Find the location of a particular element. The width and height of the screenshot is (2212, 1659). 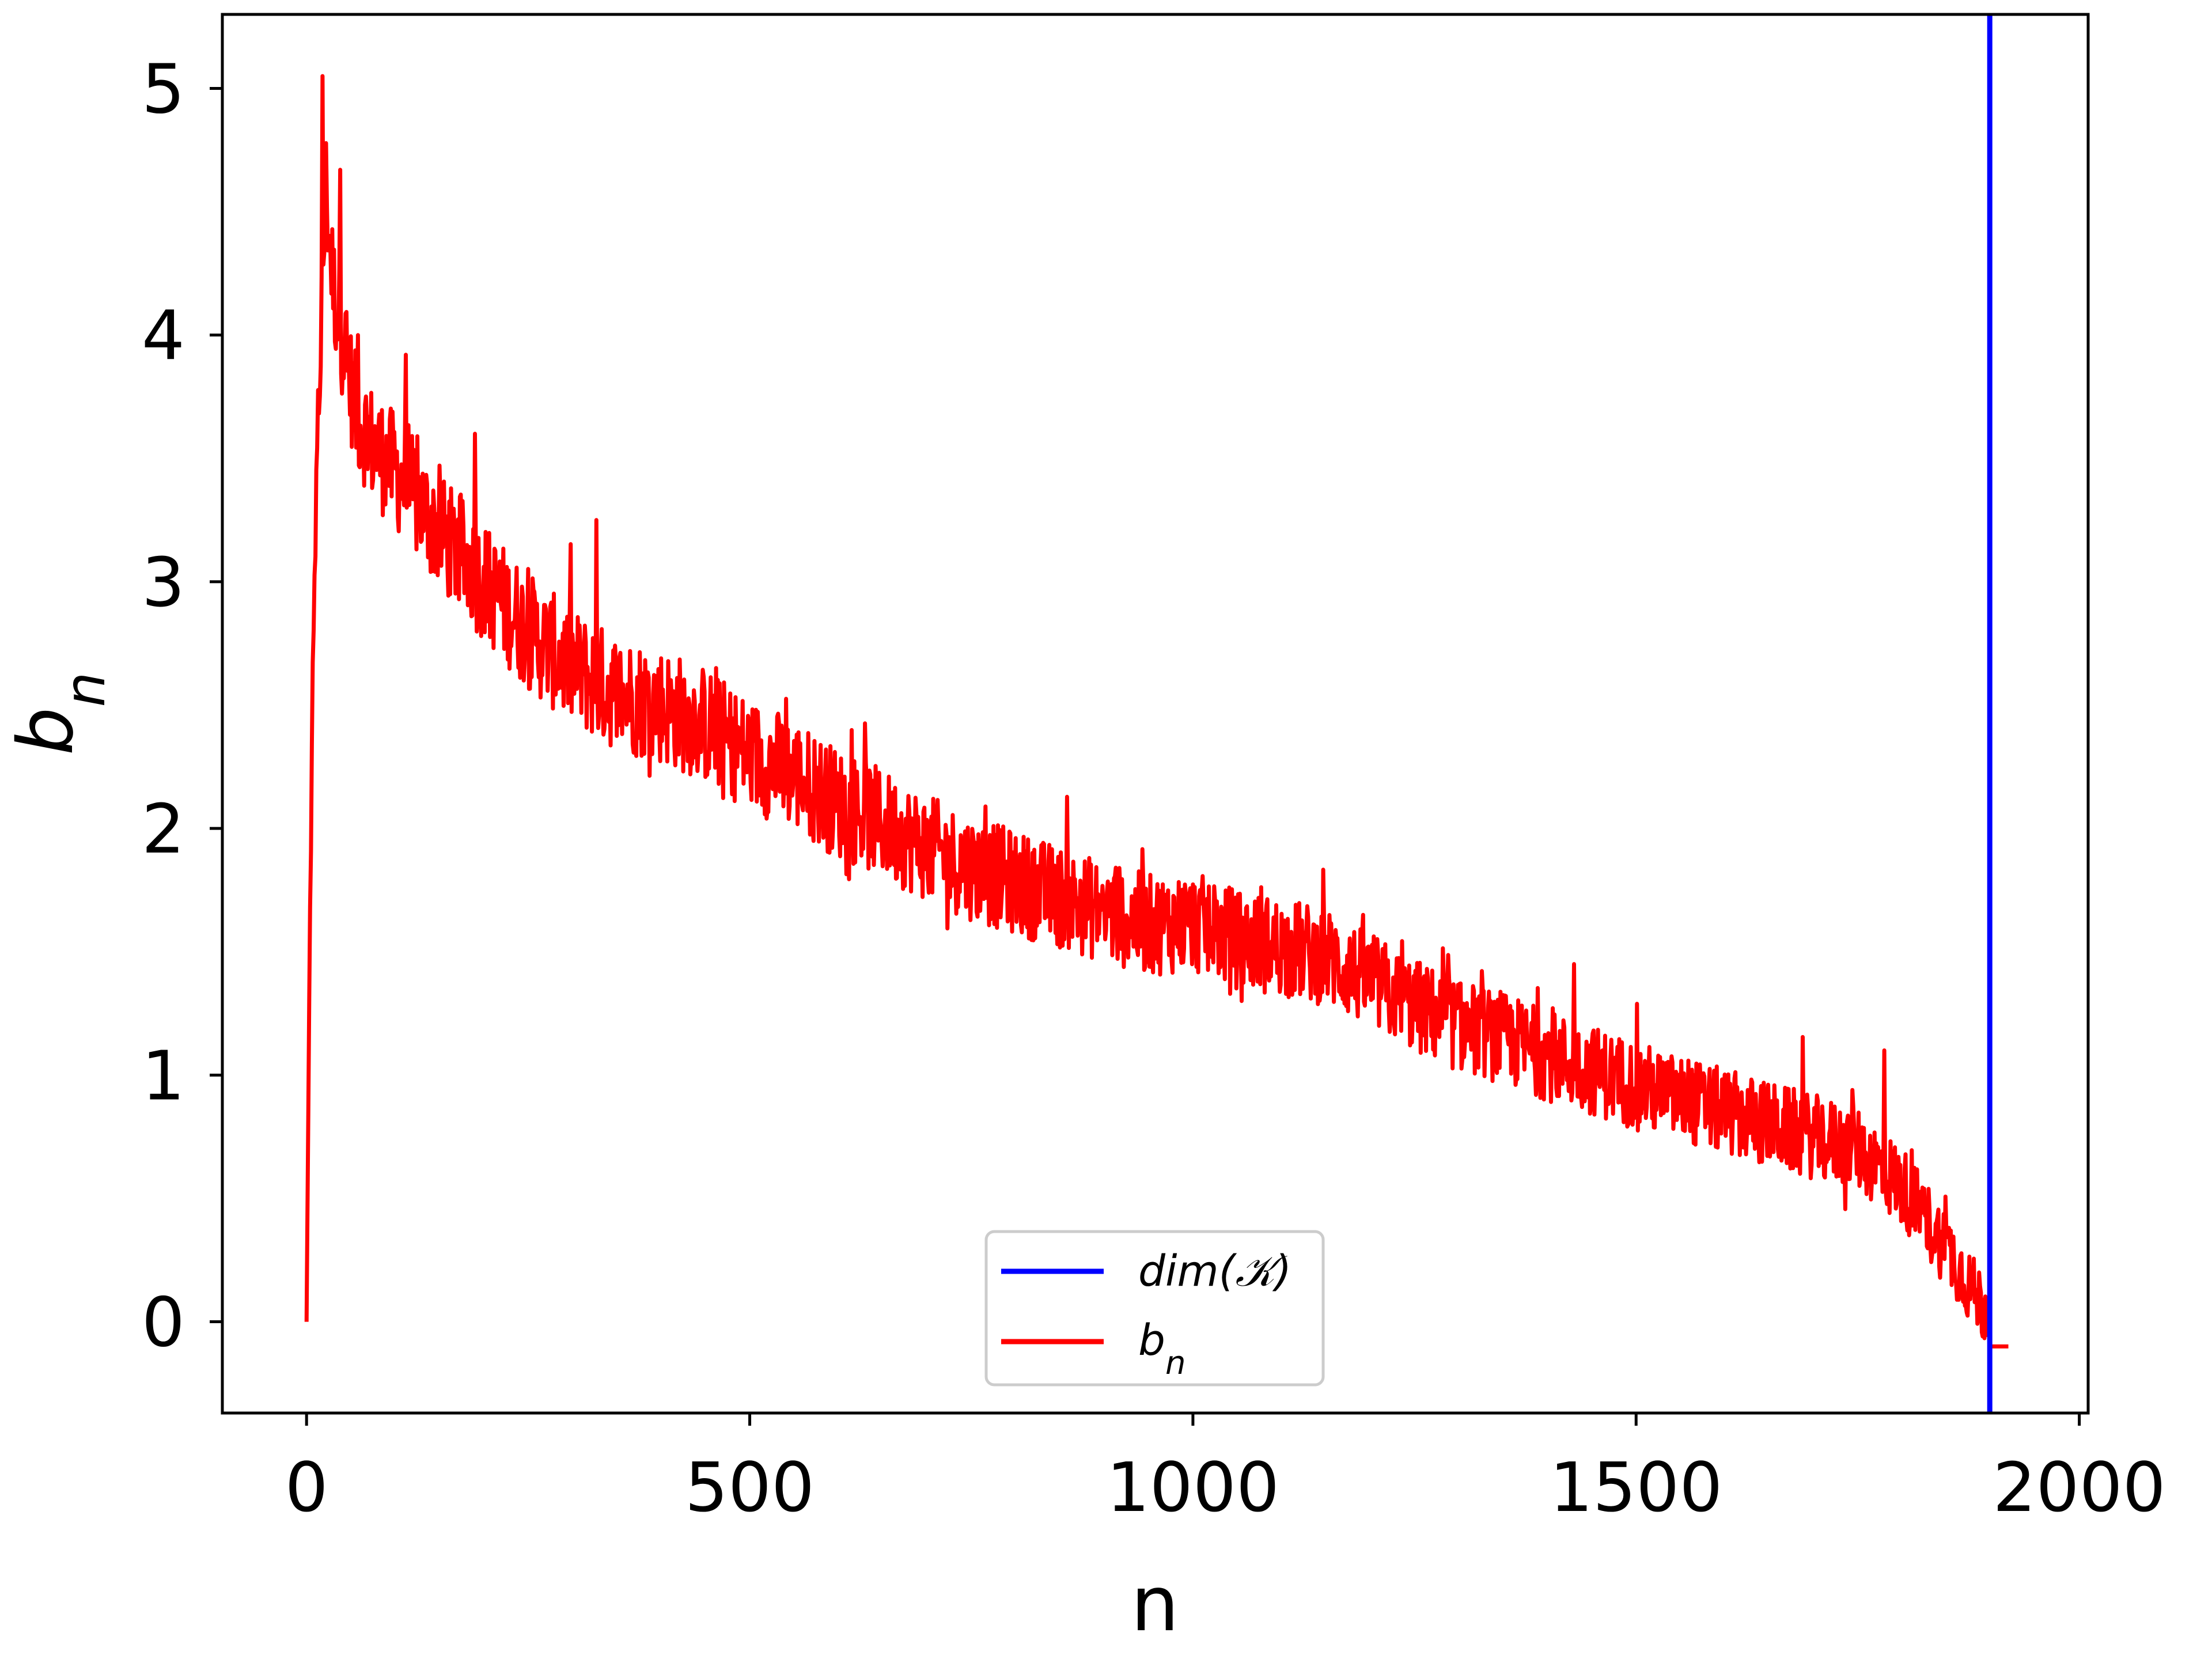

y-tick-label: 5 is located at coordinates (163, 88).